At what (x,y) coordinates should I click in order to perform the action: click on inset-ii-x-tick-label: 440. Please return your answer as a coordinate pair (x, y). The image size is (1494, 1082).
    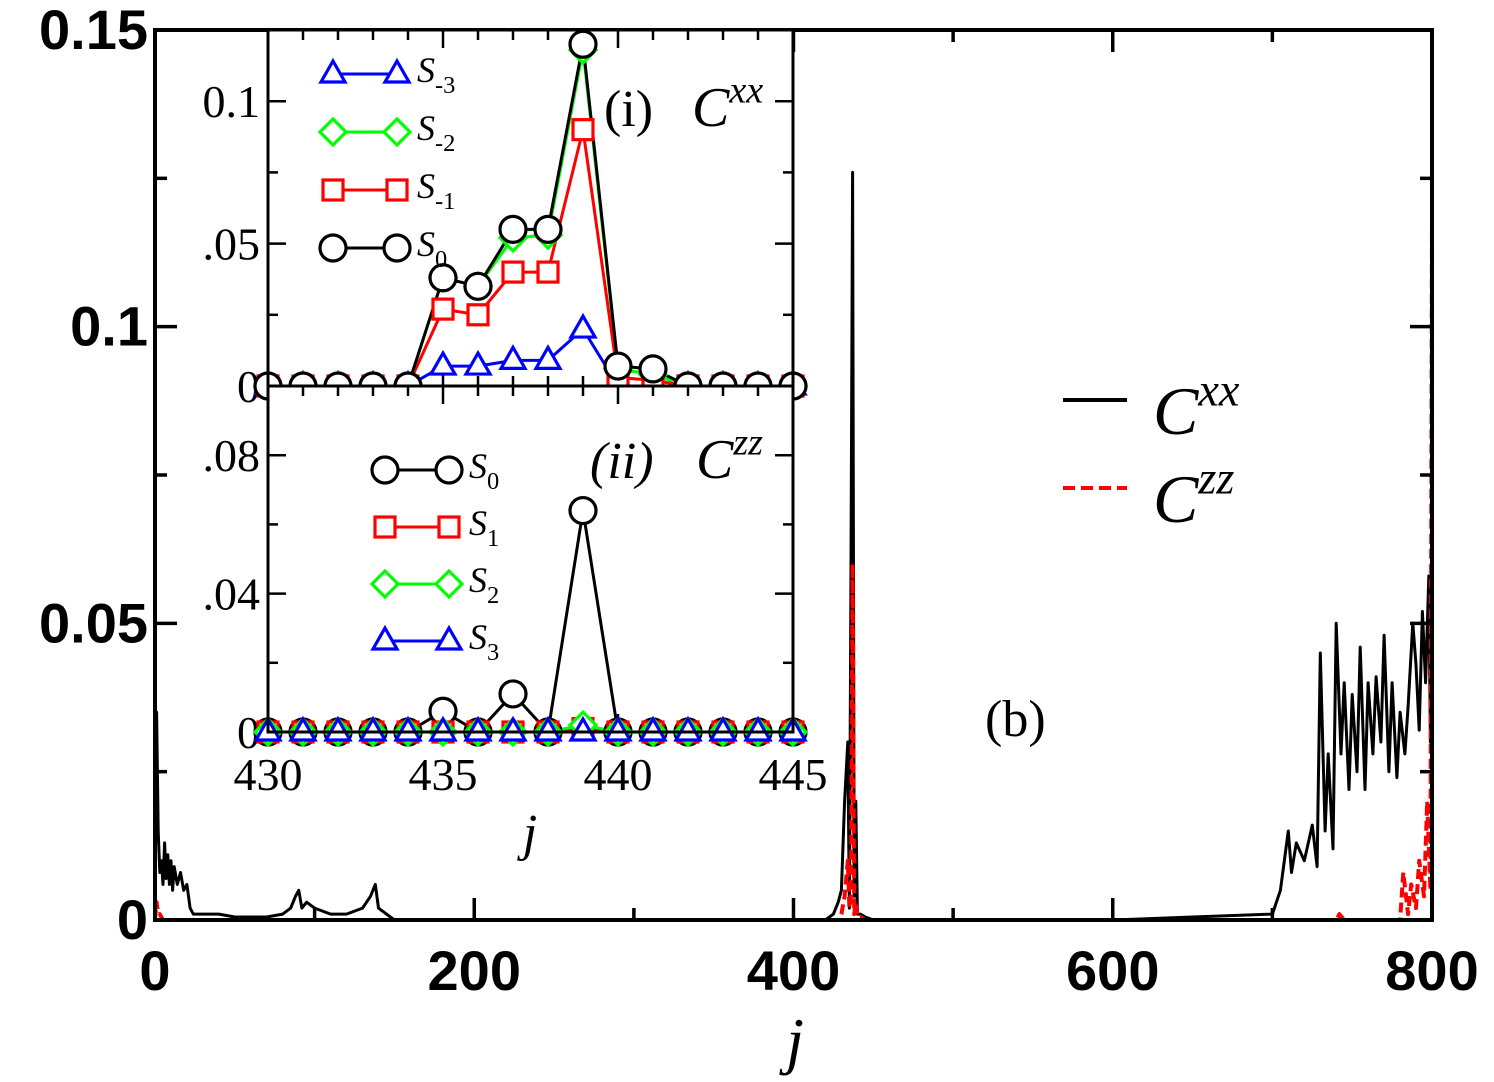
    Looking at the image, I should click on (618, 774).